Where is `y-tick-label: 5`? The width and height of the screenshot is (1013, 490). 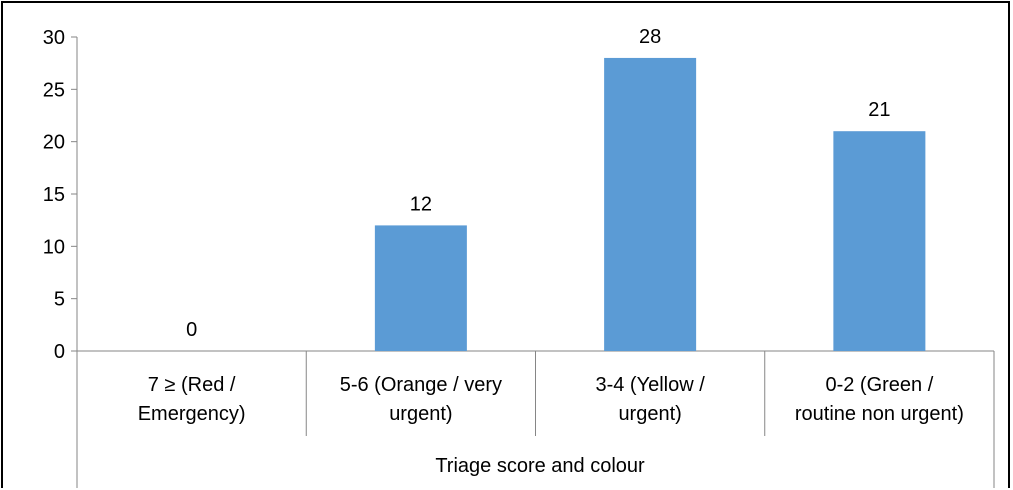
y-tick-label: 5 is located at coordinates (59, 300).